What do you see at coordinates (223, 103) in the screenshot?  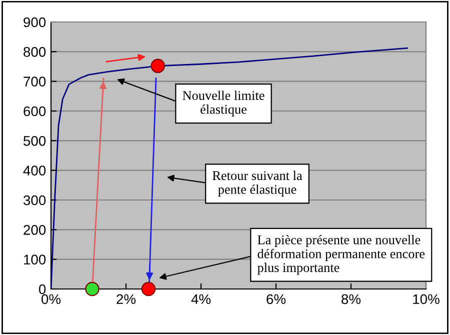 I see `annotation: Nouvelle limite élastique` at bounding box center [223, 103].